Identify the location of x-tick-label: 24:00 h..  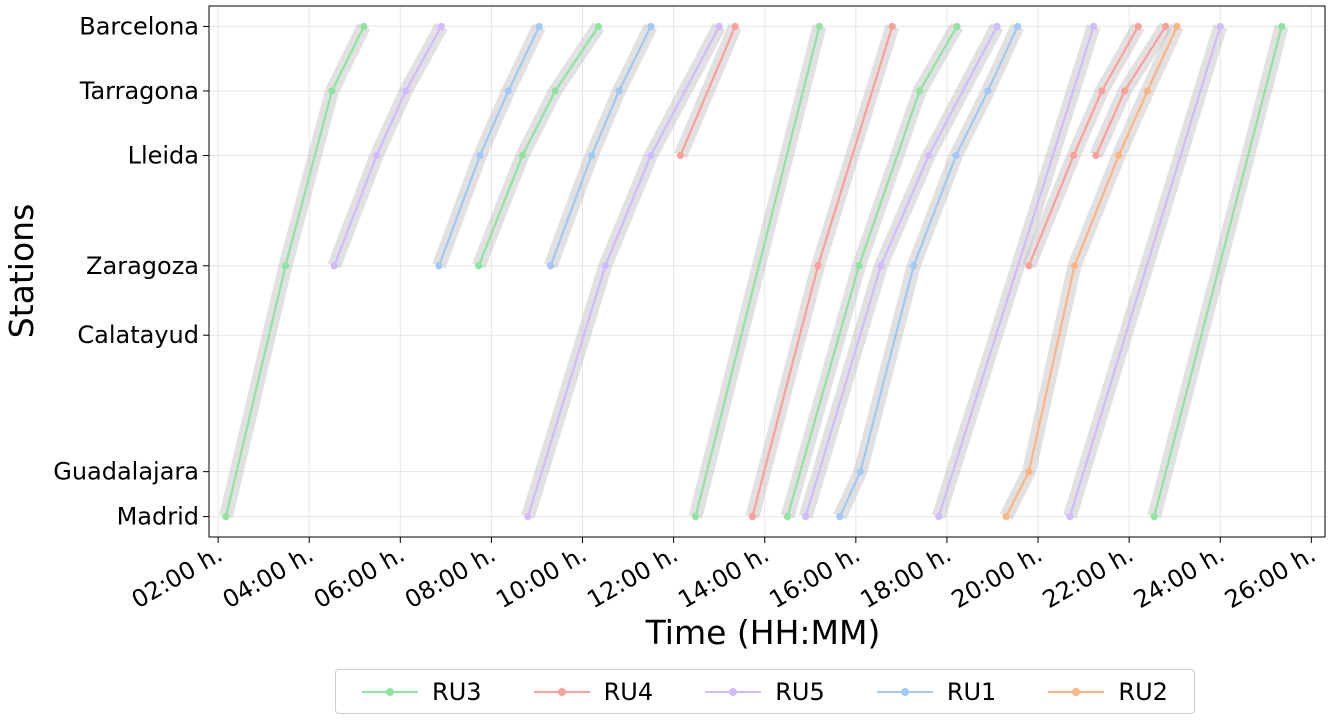
(1179, 577).